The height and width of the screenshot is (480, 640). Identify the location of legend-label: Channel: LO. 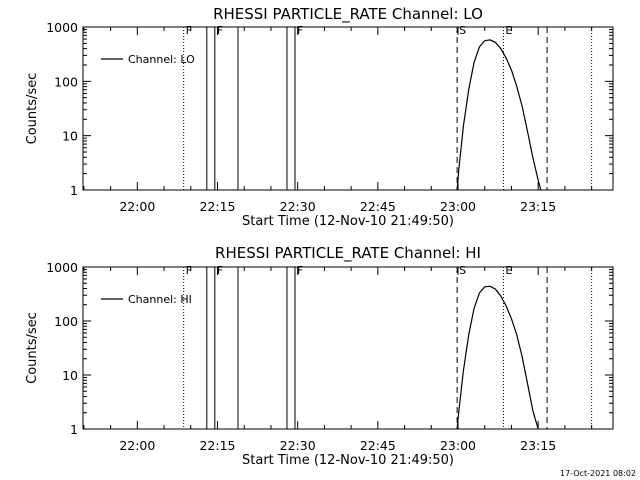
(161, 59).